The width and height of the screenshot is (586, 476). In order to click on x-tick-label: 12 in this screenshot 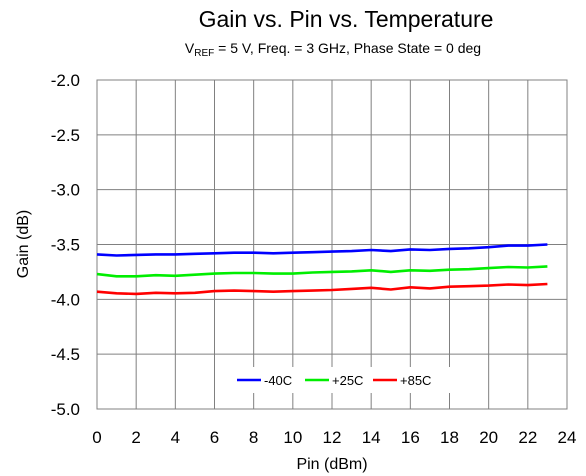, I will do `click(332, 437)`.